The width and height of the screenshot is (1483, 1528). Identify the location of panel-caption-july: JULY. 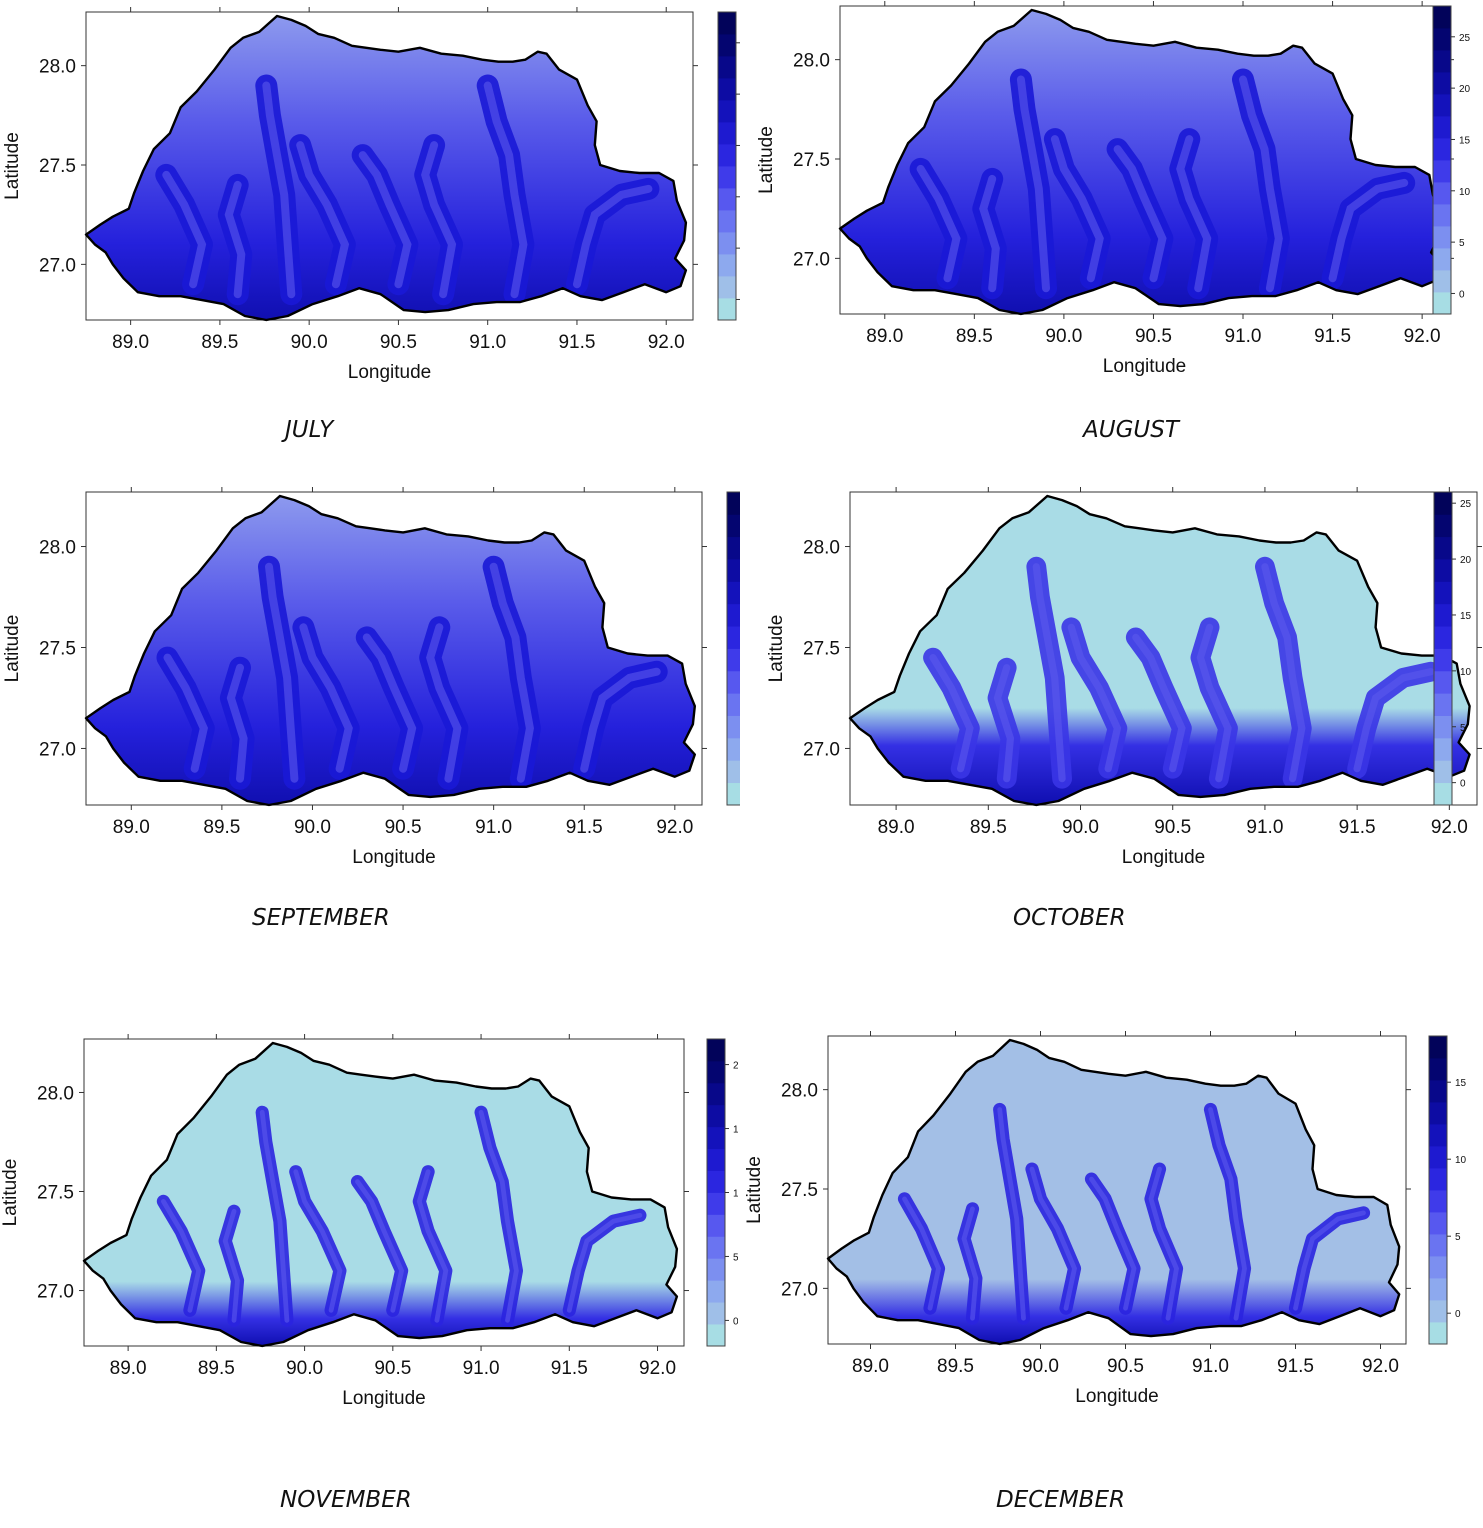
(309, 430).